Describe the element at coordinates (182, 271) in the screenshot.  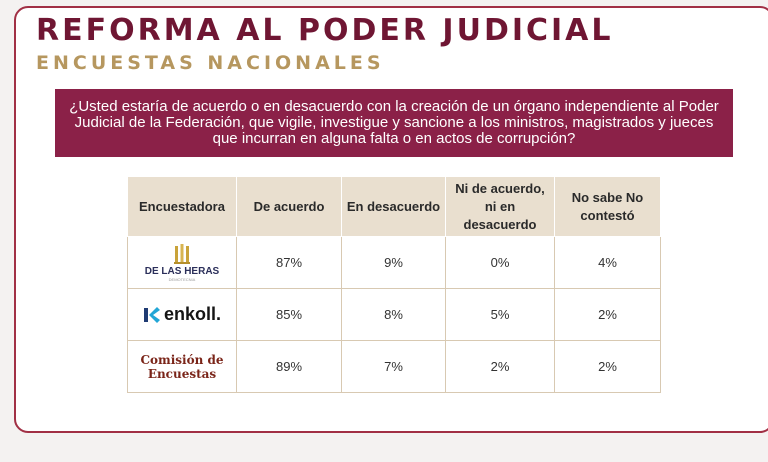
I see `firm-name: DE LAS HERAS` at that location.